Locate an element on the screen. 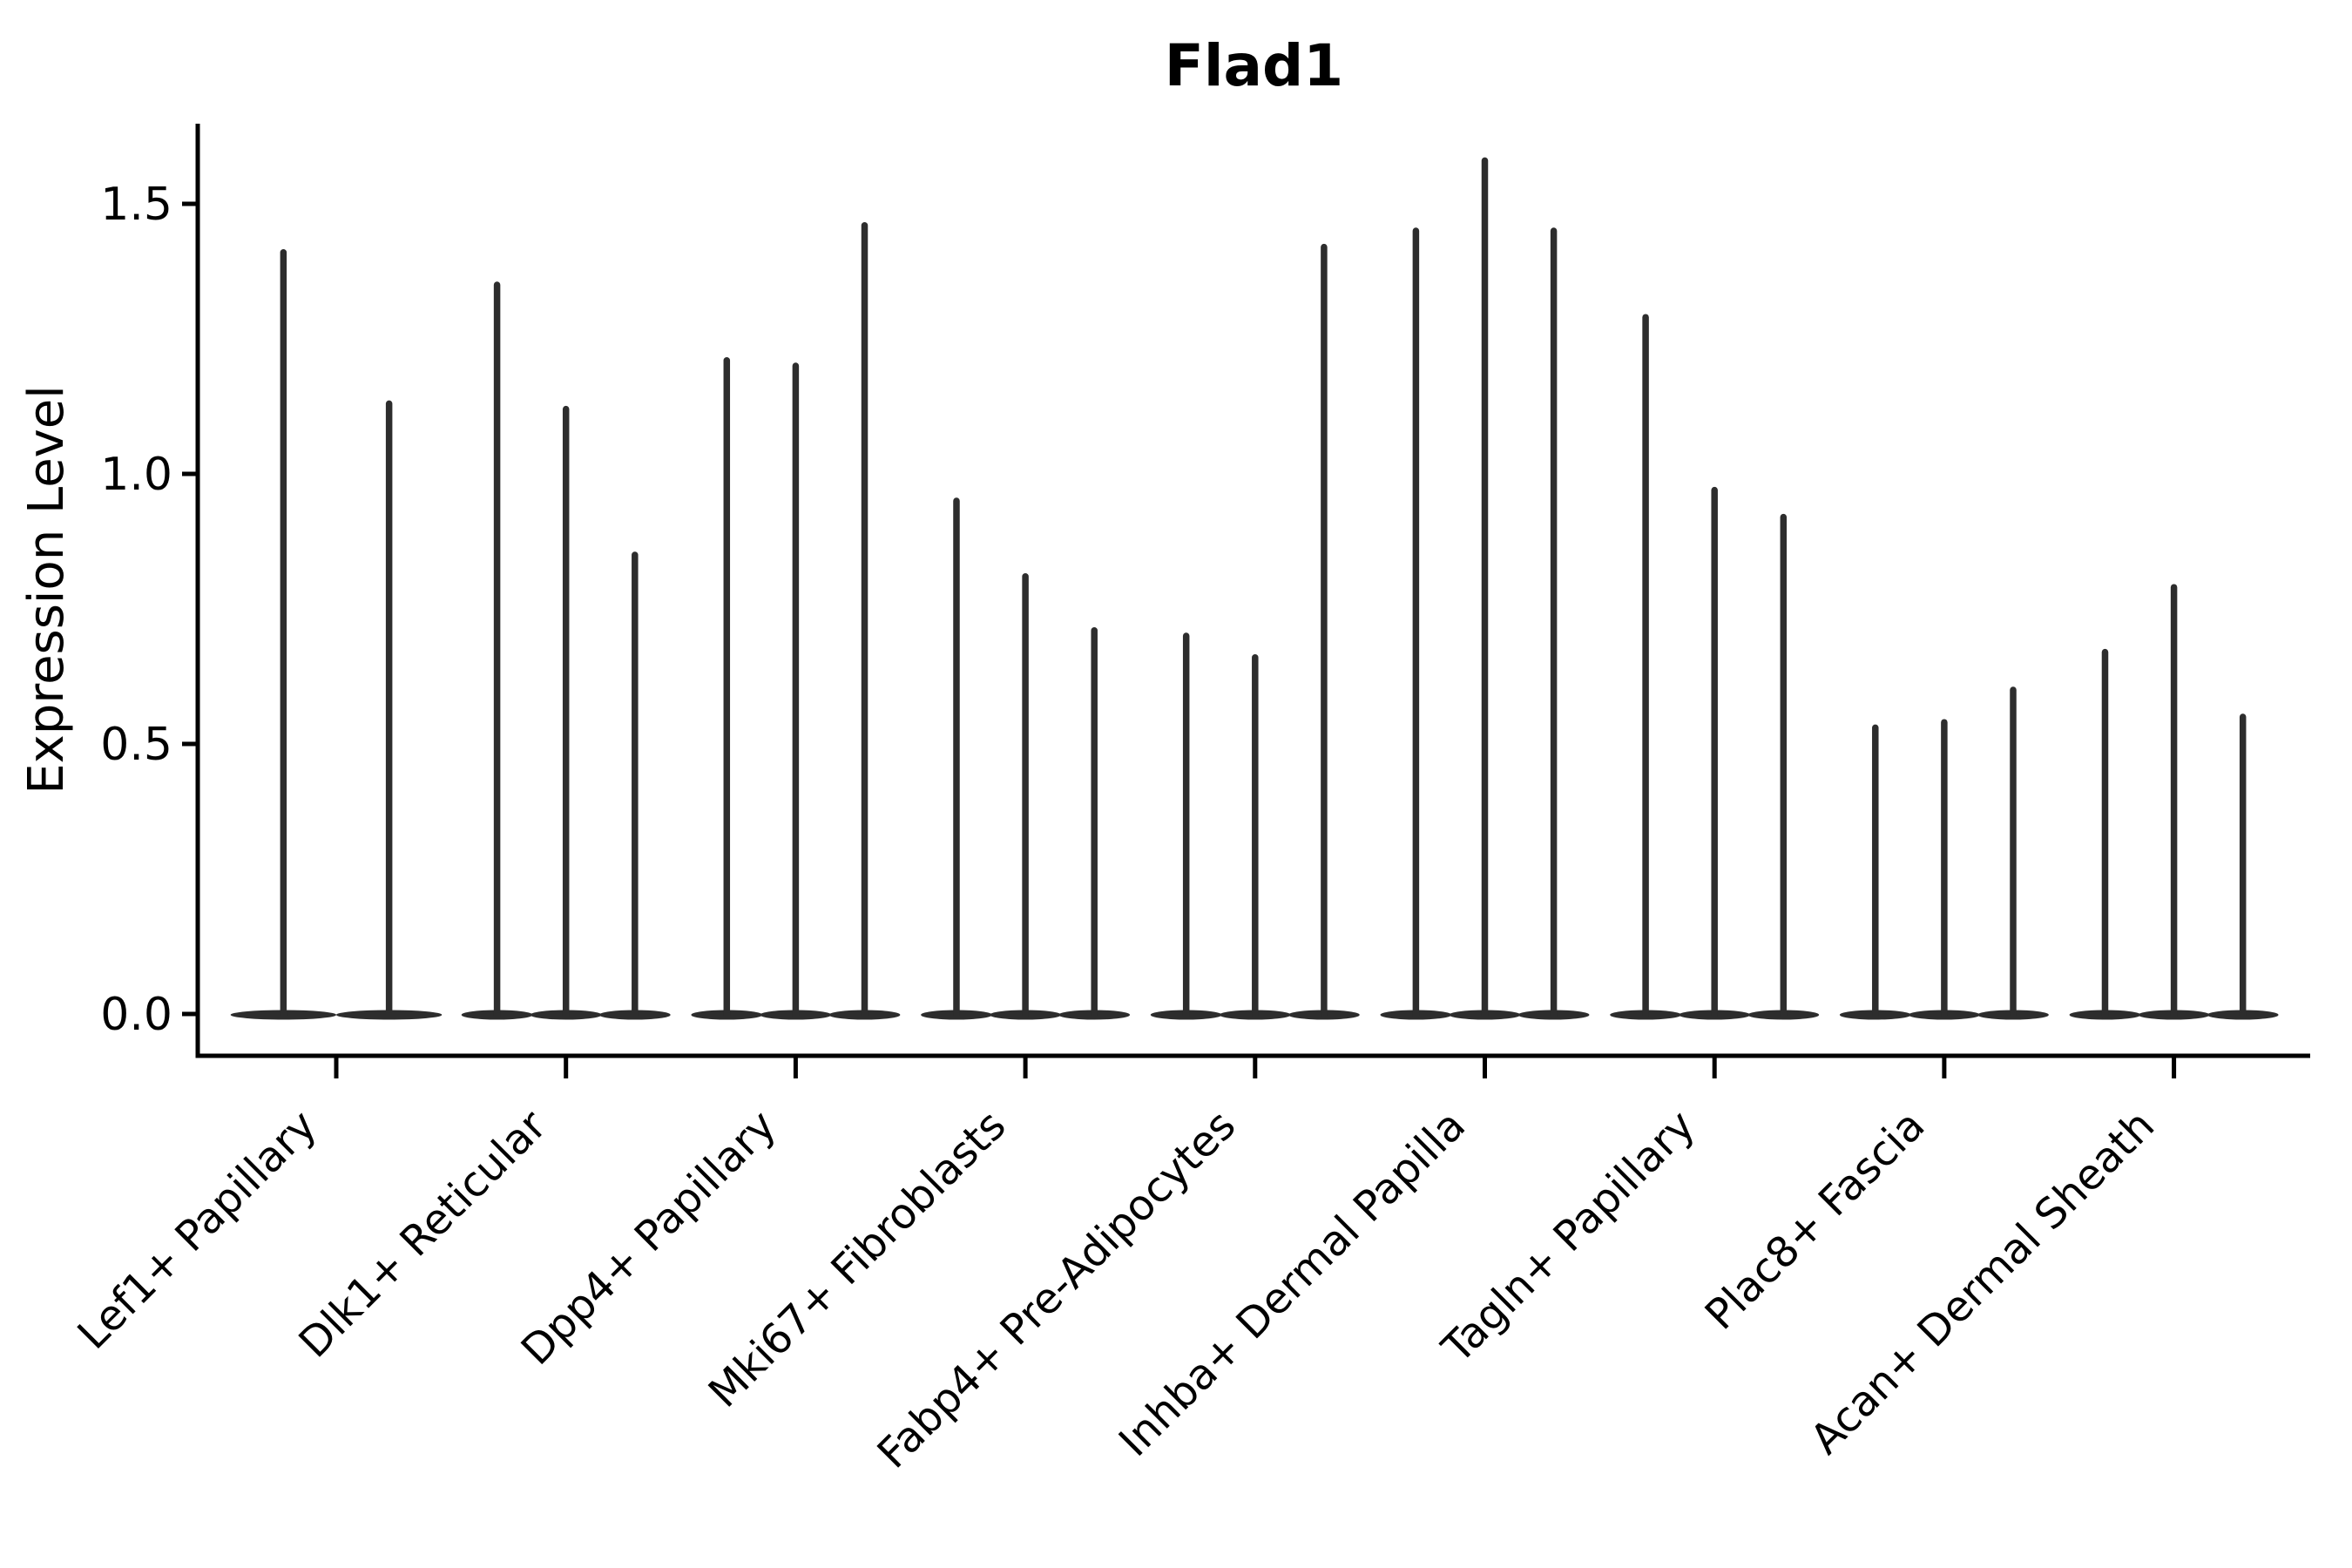 The height and width of the screenshot is (1568, 2352). x-tick-label: Dlk1+ Reticular is located at coordinates (423, 1234).